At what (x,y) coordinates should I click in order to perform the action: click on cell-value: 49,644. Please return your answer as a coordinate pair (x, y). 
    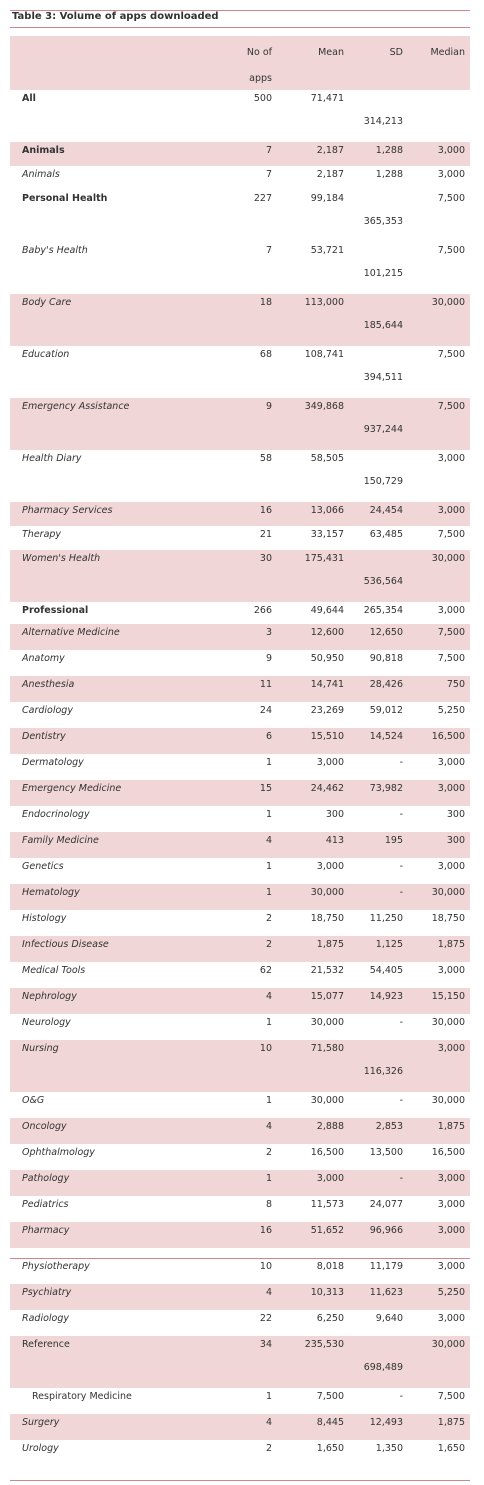
    Looking at the image, I should click on (327, 610).